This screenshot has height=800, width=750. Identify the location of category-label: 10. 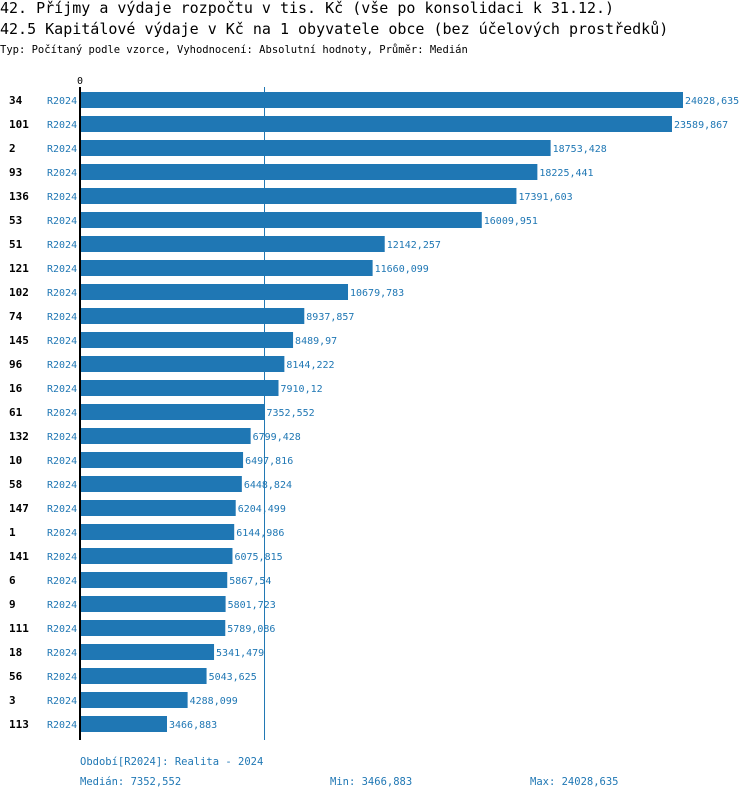
(15, 460).